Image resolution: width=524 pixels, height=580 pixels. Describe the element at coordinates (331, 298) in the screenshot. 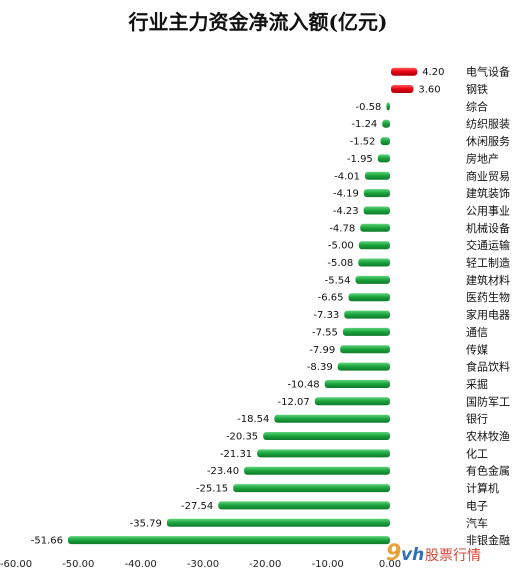

I see `value-label-医药生物: -6.65` at that location.